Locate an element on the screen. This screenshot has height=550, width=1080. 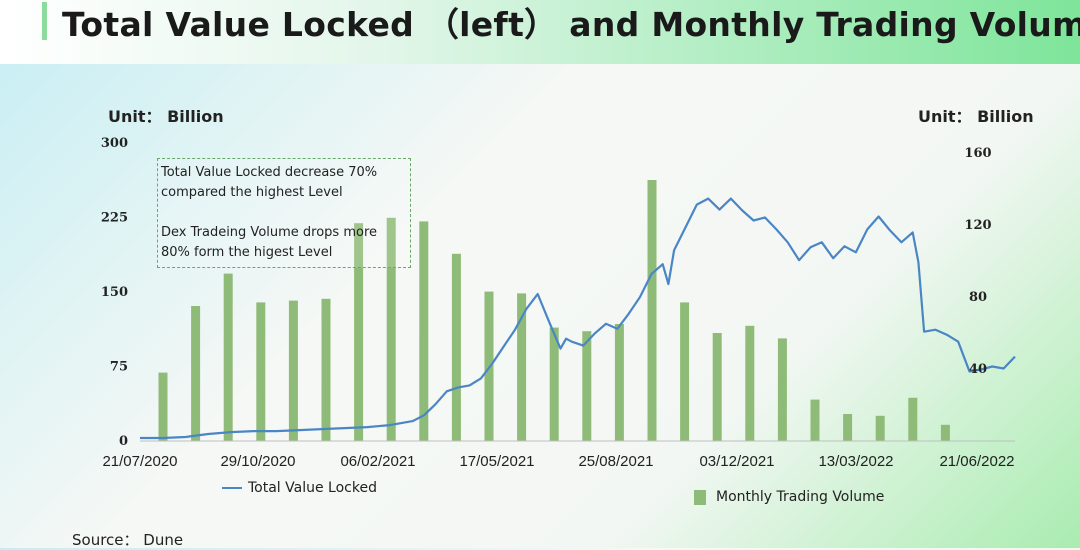
legend-item-volume: Monthly Trading Volume is located at coordinates (789, 497).